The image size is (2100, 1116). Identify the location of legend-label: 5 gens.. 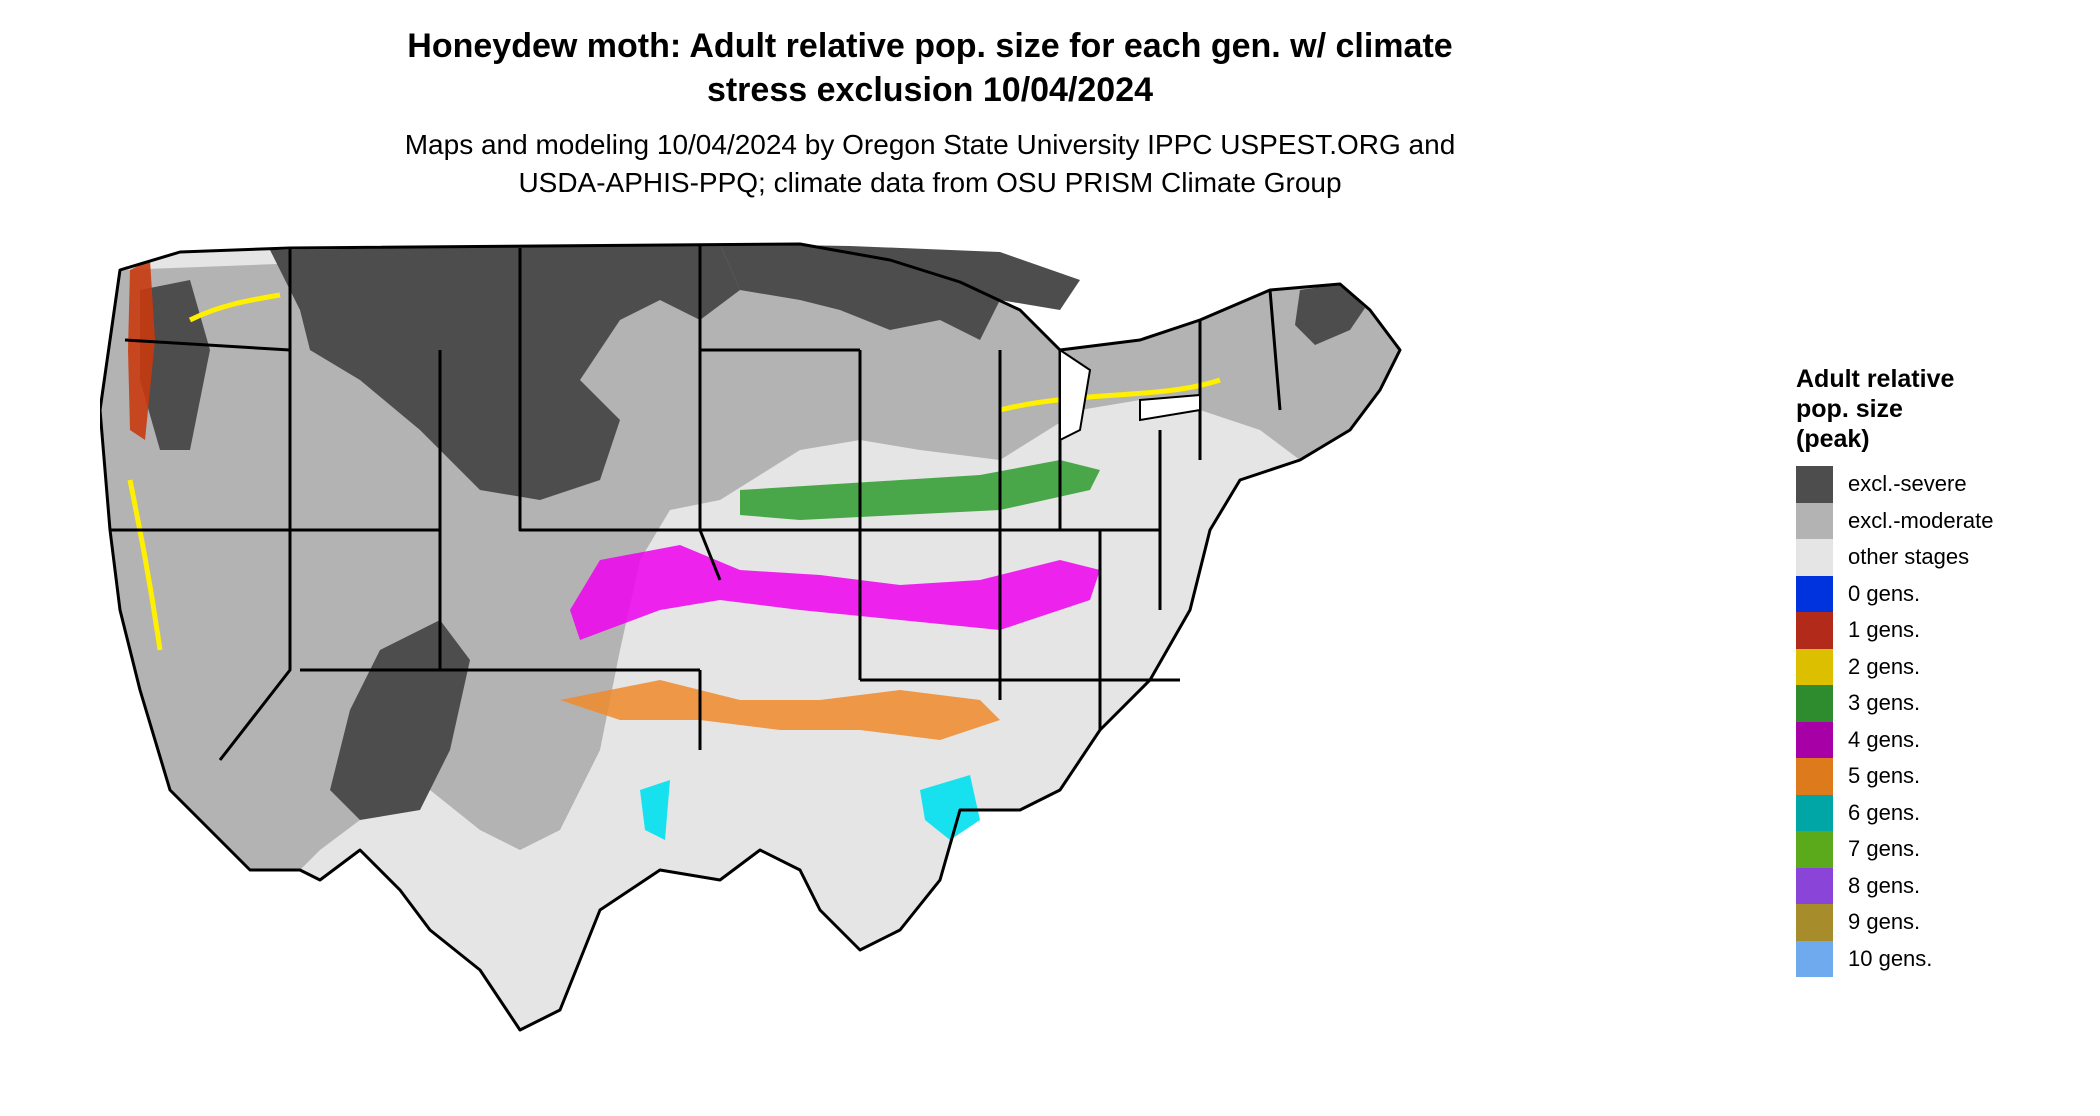
(1884, 776).